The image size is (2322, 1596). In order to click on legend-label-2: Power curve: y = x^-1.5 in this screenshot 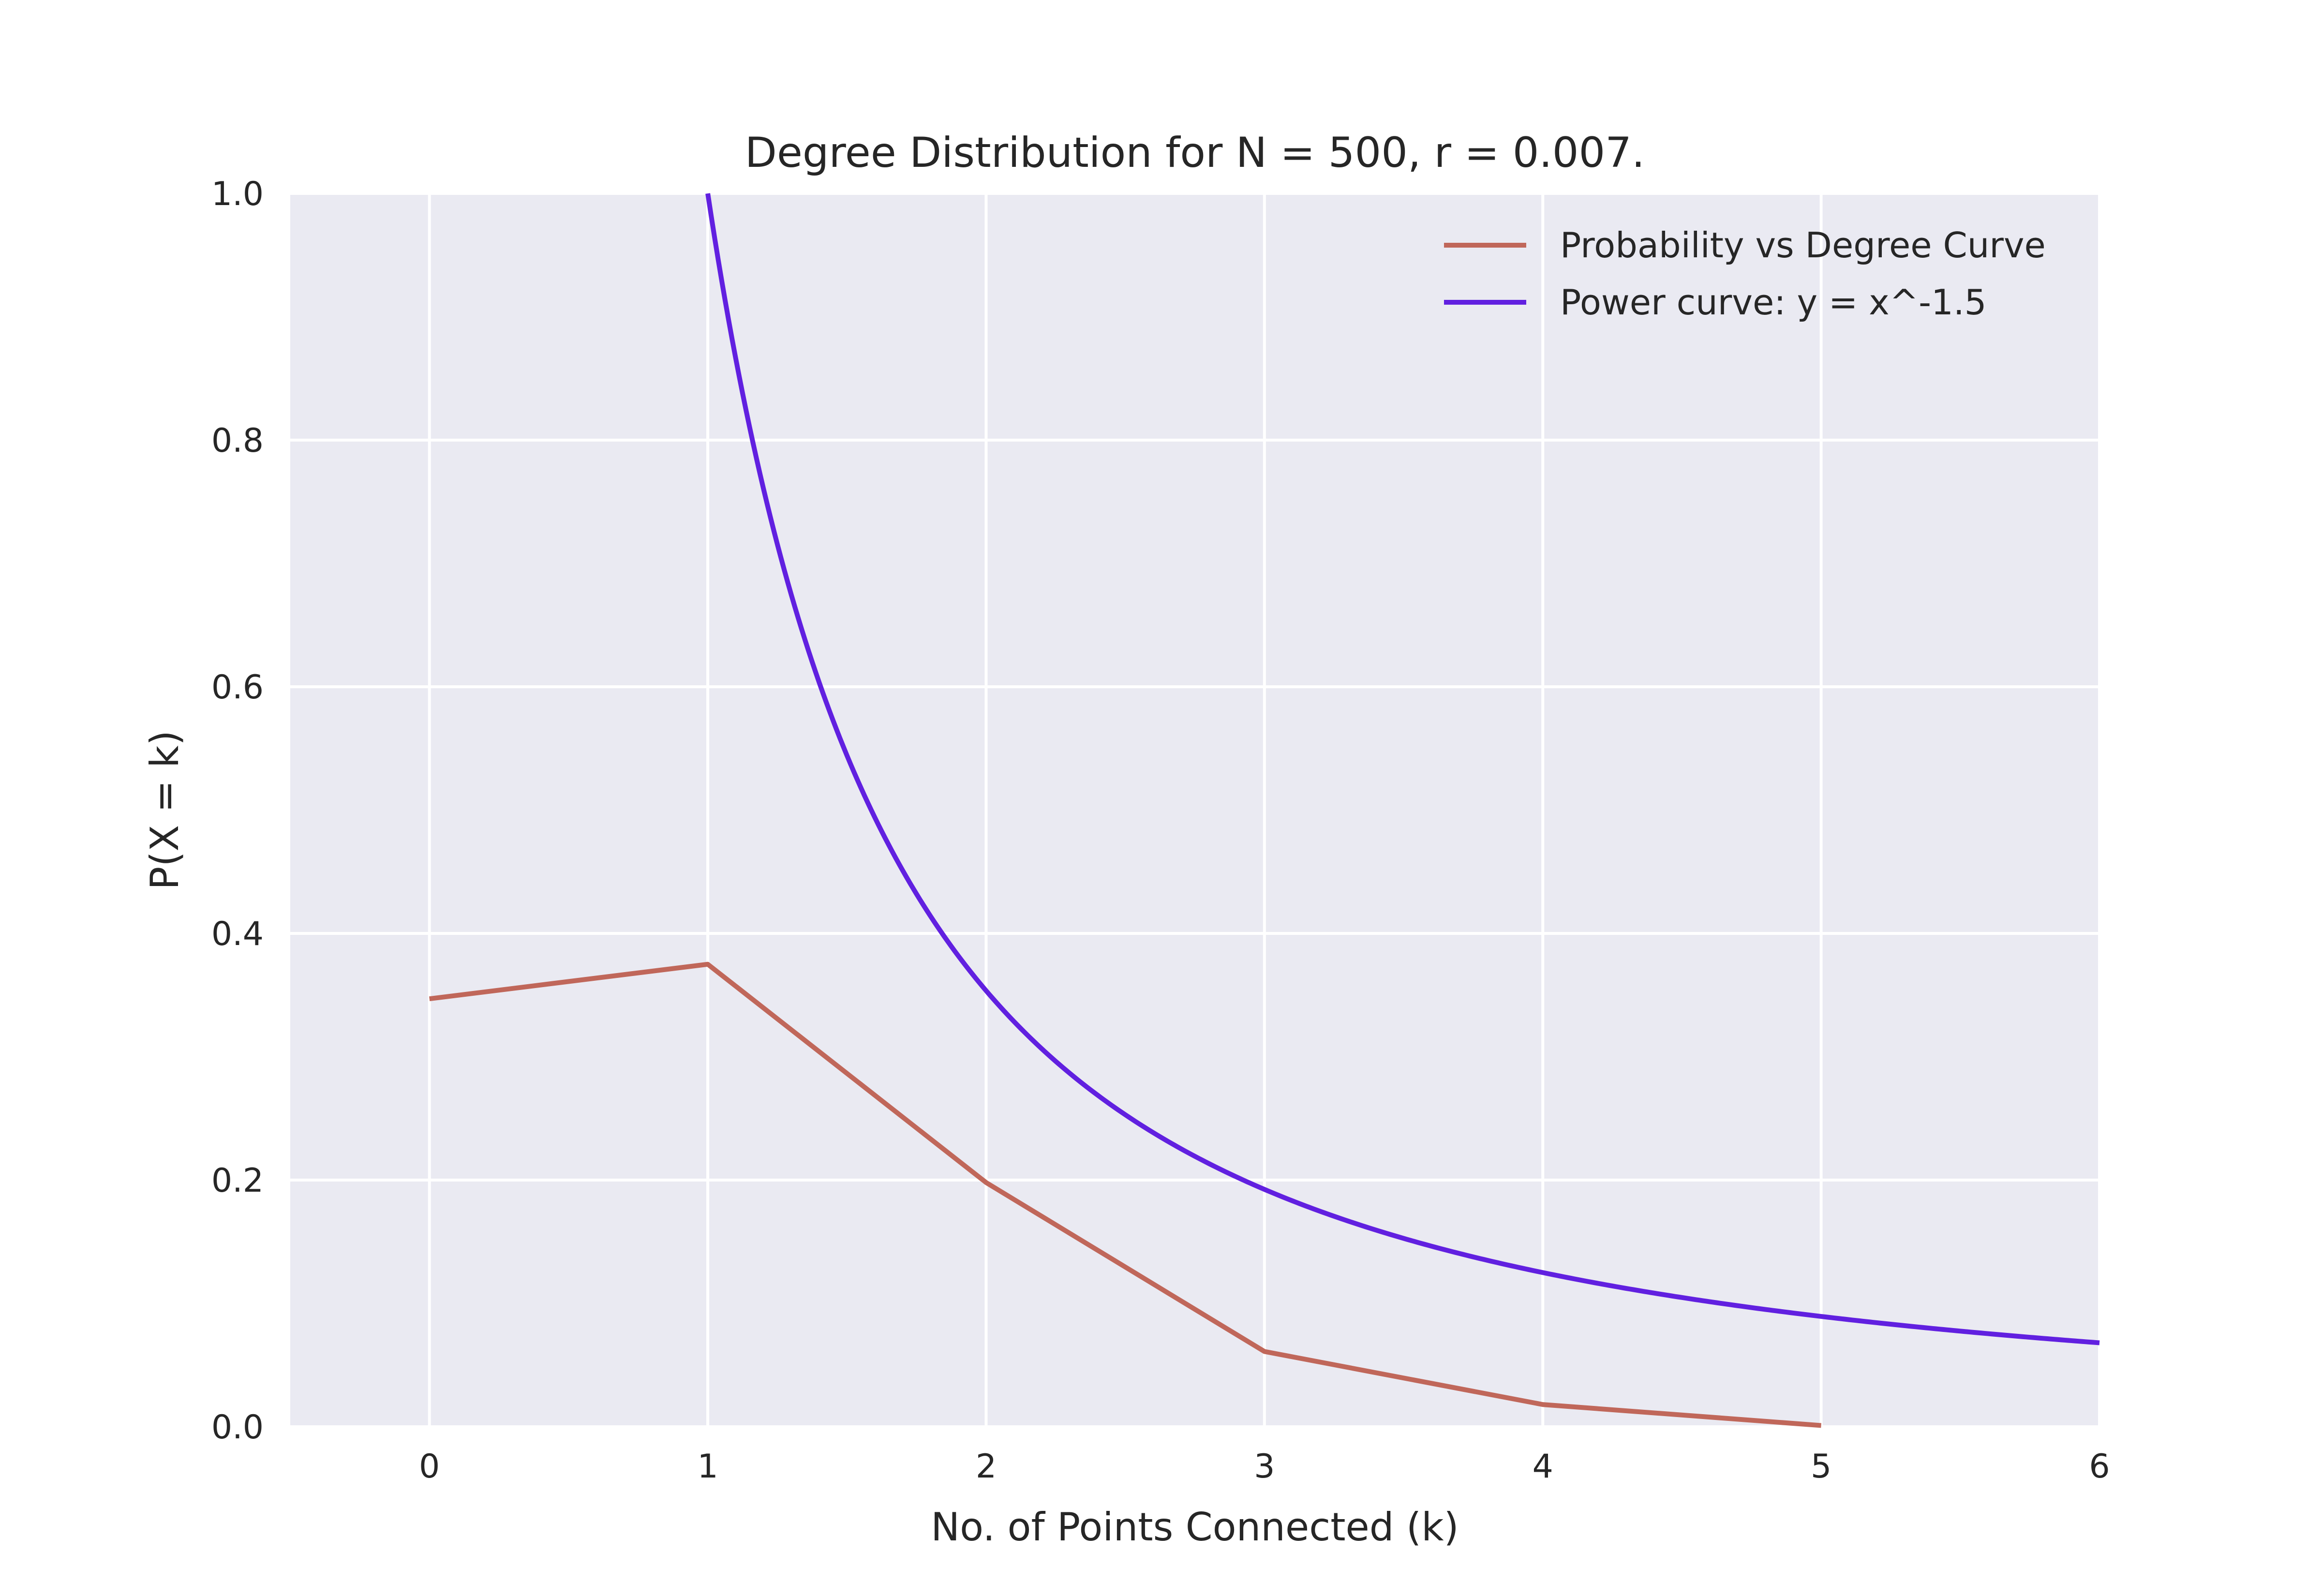, I will do `click(1773, 302)`.